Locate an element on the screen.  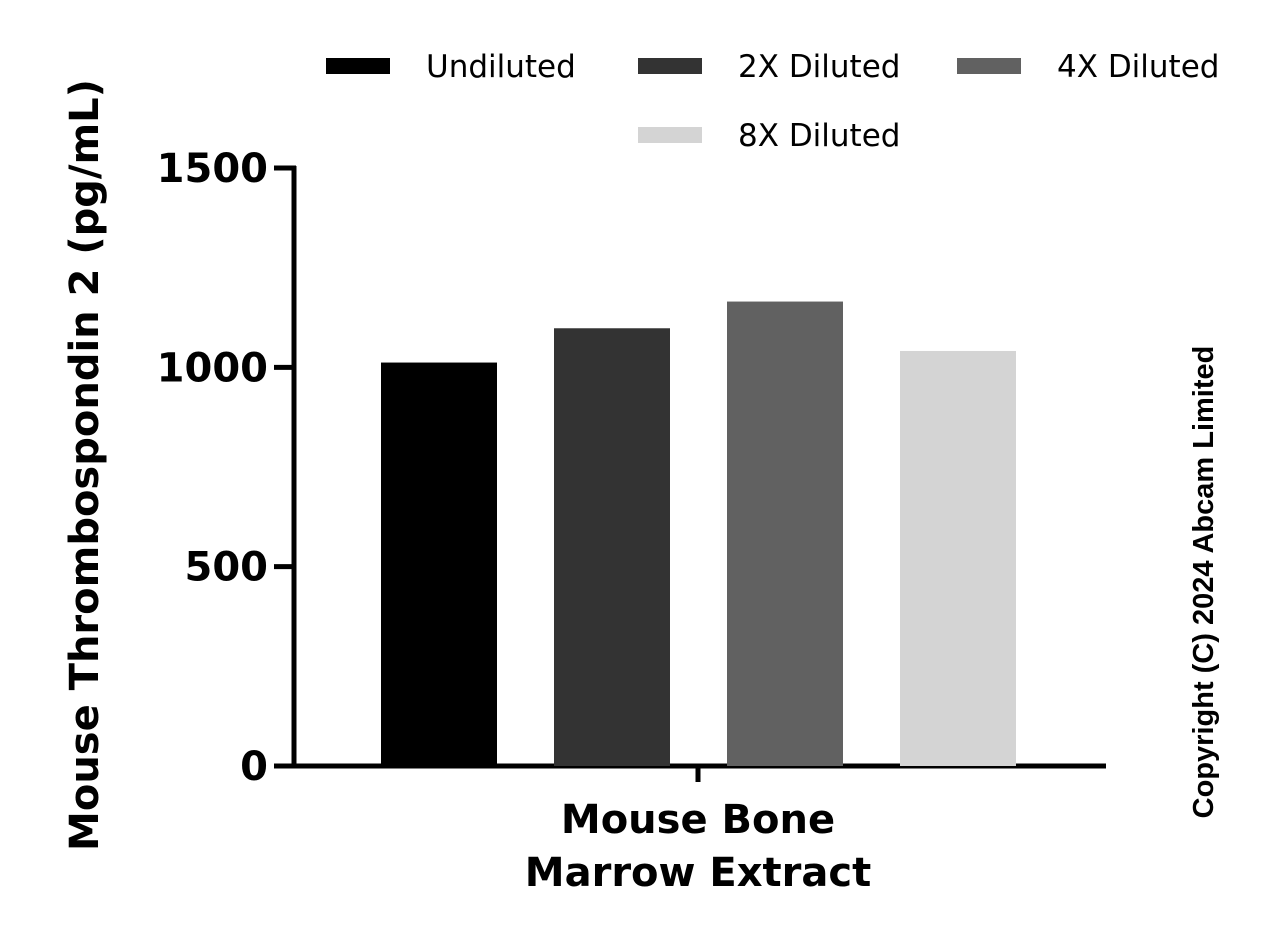
legend-item: 2X Diluted is located at coordinates (769, 67).